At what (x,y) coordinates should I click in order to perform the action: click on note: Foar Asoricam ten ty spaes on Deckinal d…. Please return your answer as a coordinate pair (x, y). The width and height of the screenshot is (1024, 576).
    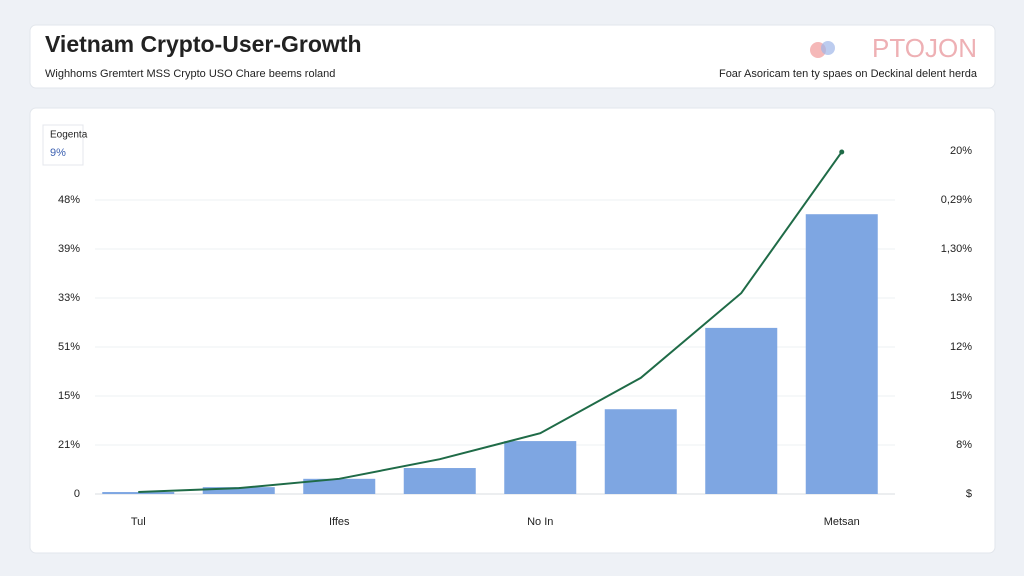
    Looking at the image, I should click on (848, 74).